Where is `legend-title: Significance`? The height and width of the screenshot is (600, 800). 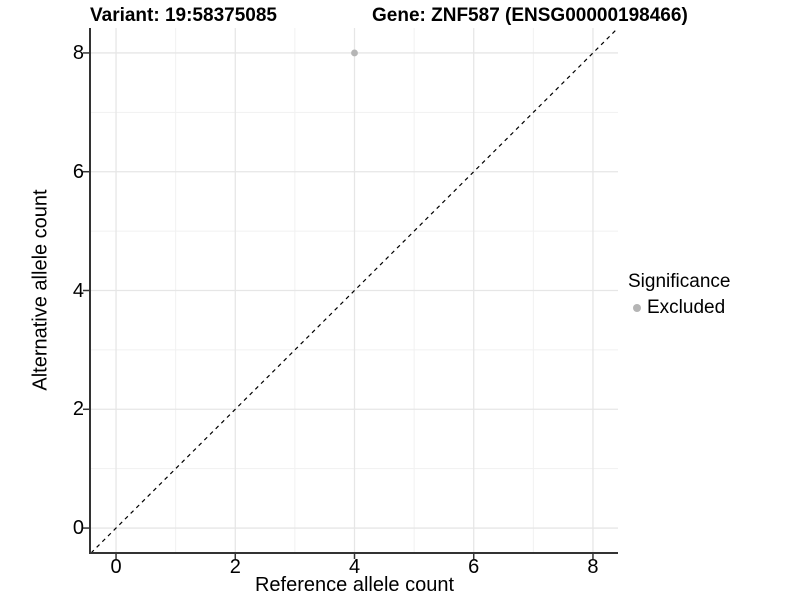
legend-title: Significance is located at coordinates (679, 281).